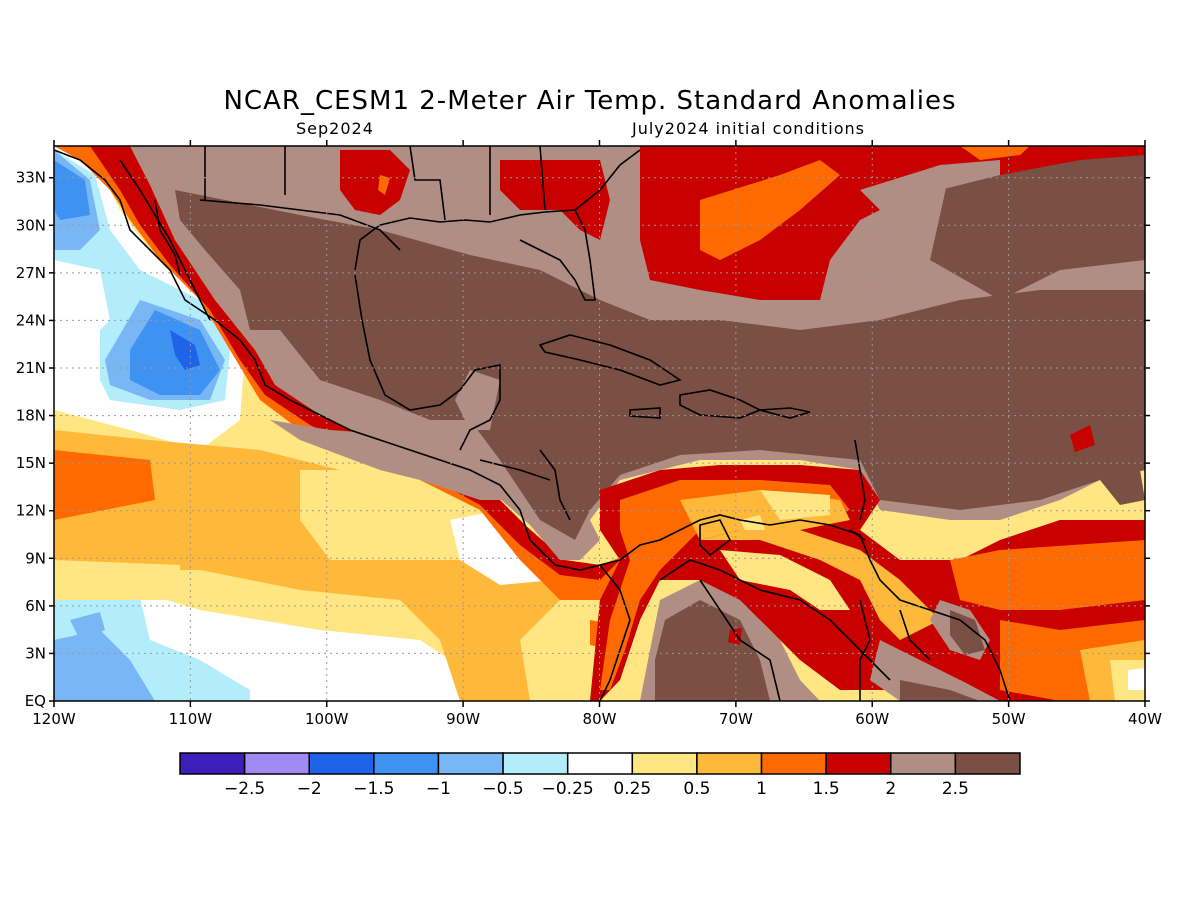 The height and width of the screenshot is (900, 1200). What do you see at coordinates (335, 128) in the screenshot?
I see `valid-month: Sep2024` at bounding box center [335, 128].